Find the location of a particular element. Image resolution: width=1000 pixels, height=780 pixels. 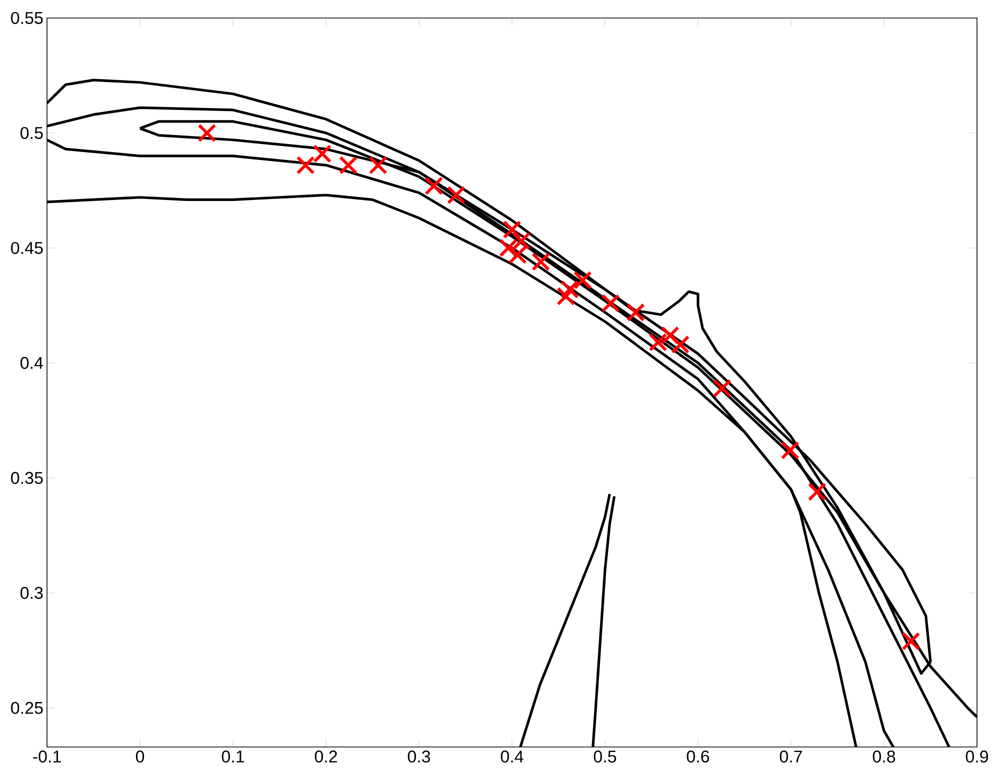

x-tick-label: 0 is located at coordinates (140, 756).